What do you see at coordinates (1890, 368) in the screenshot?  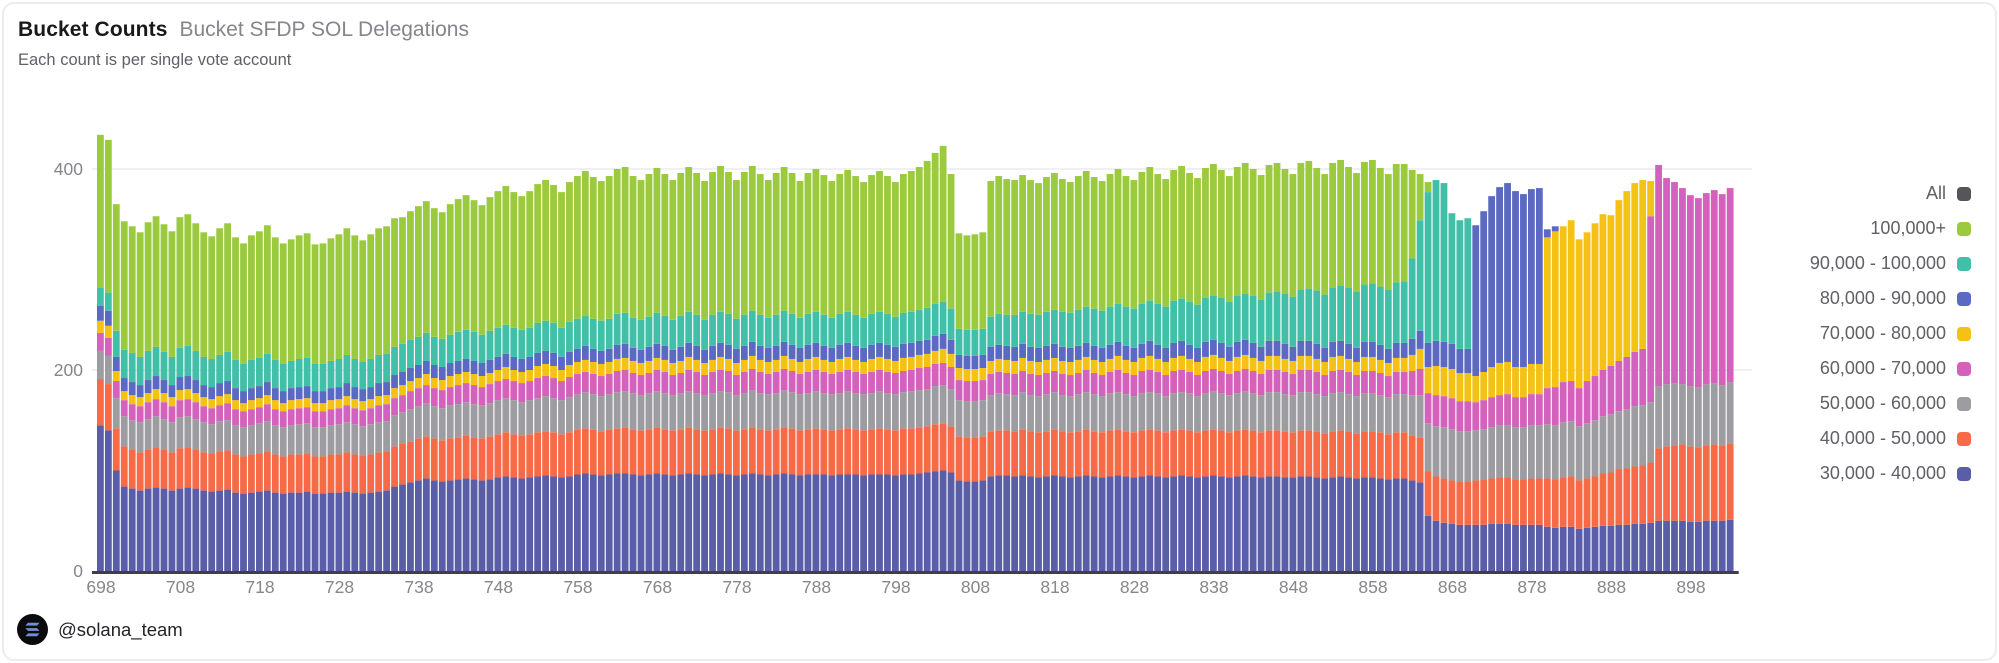 I see `legend-item-60000-70000: 60,000 - 70,000` at bounding box center [1890, 368].